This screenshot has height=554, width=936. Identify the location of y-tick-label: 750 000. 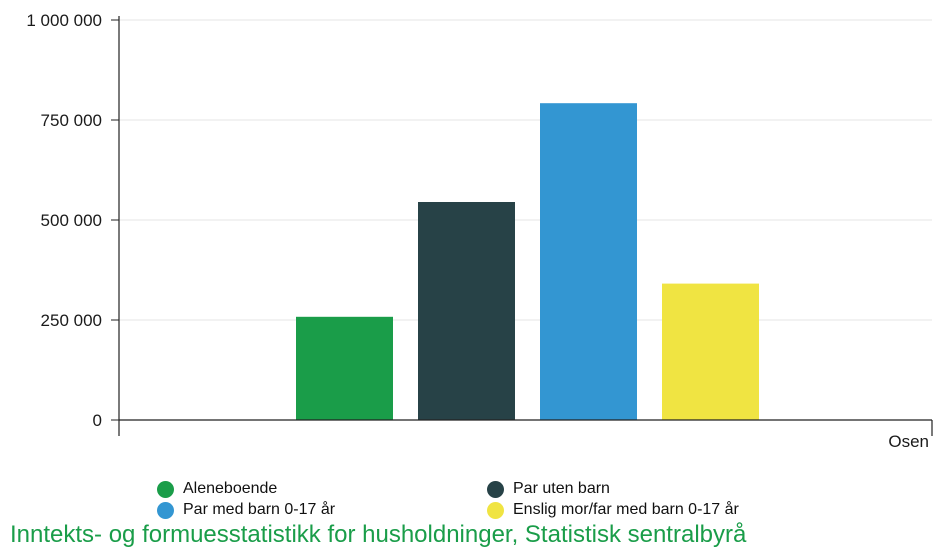
(71, 120).